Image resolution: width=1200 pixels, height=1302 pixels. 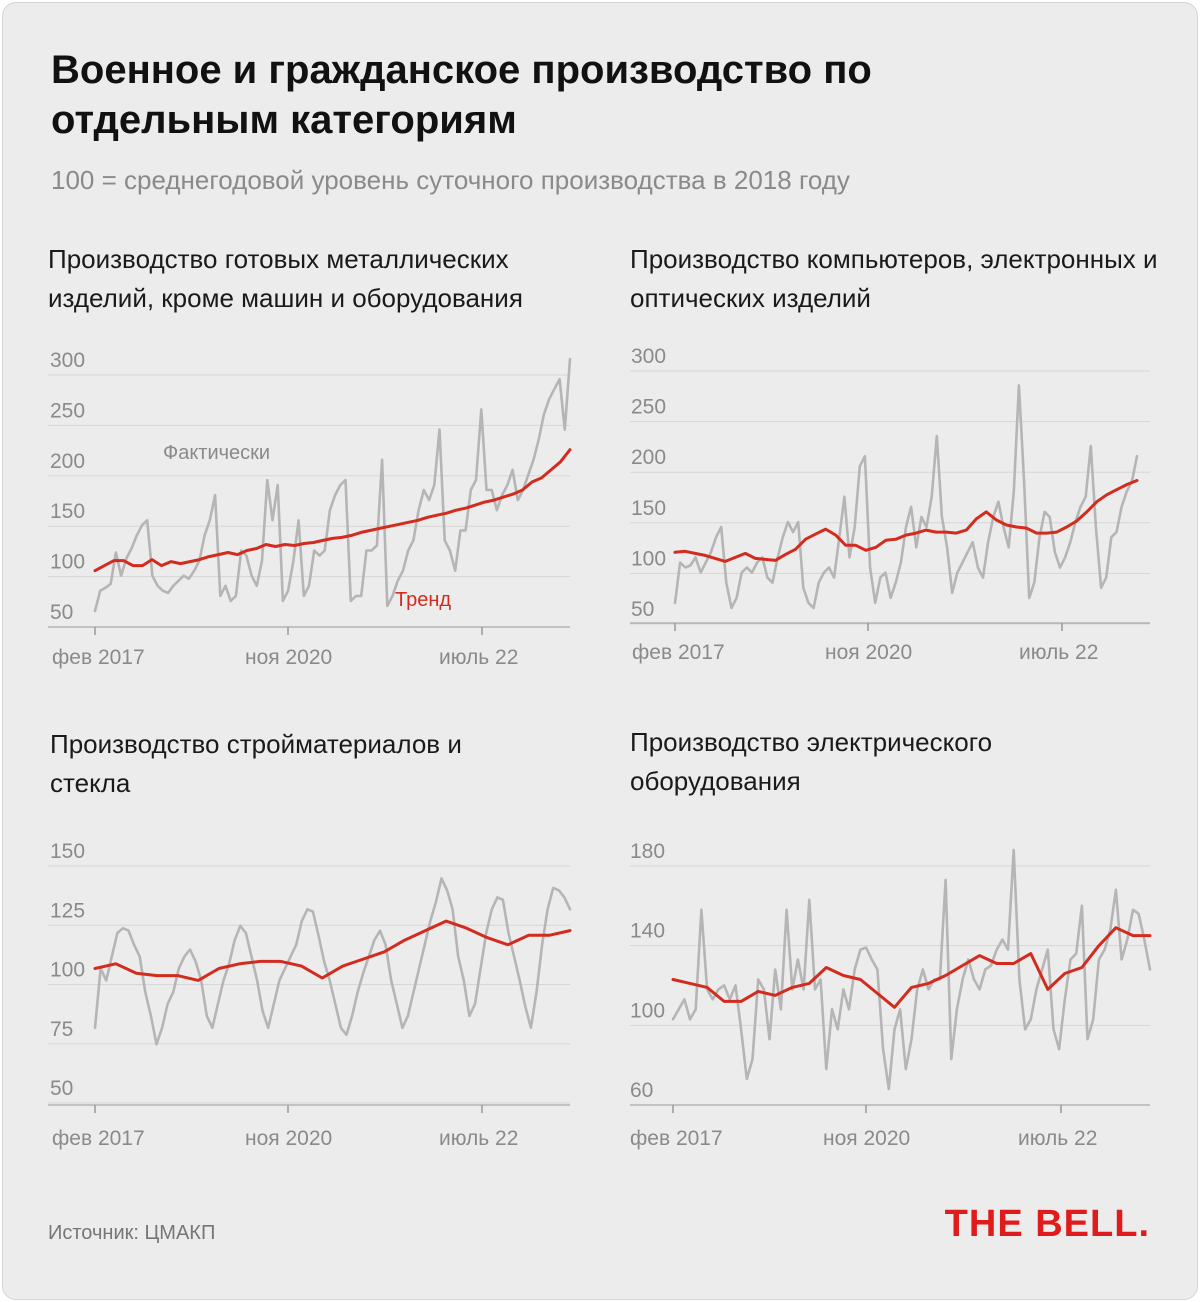 I want to click on panel-title-electric: Производство электрического оборудования, so click(x=811, y=761).